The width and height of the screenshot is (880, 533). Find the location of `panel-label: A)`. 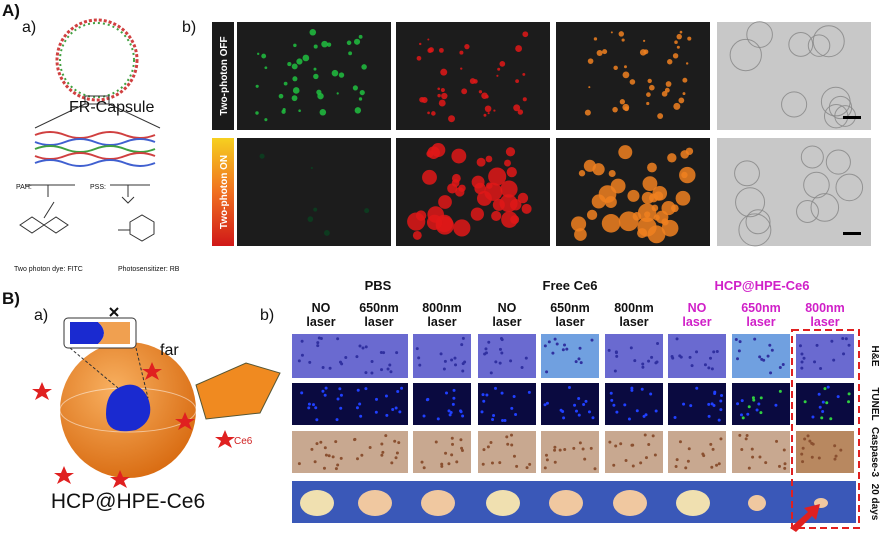

panel-label: A) is located at coordinates (11, 10).